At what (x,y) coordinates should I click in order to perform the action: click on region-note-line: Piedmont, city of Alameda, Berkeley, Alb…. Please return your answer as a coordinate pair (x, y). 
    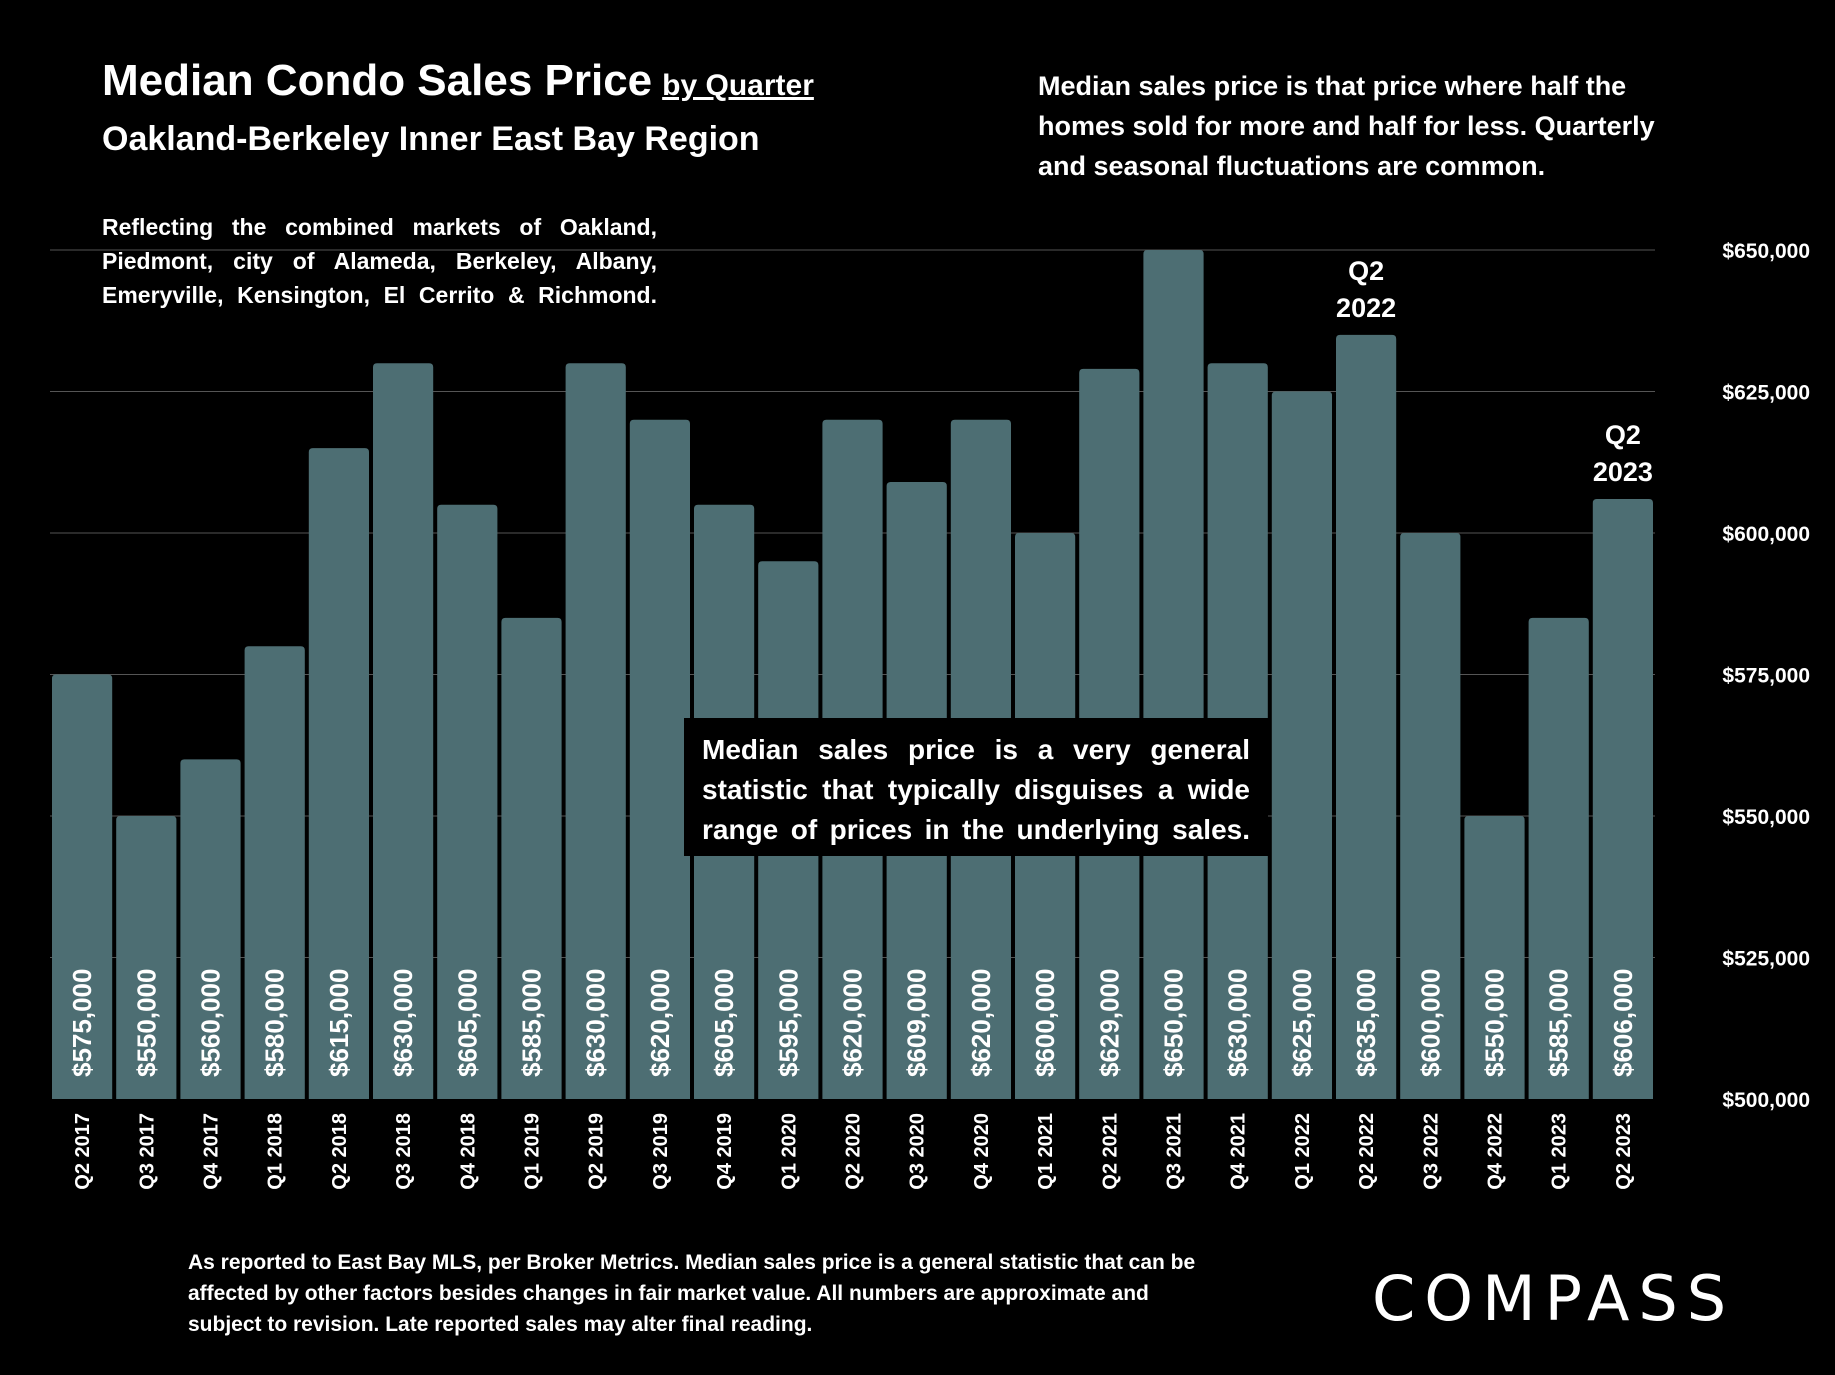
    Looking at the image, I should click on (379, 261).